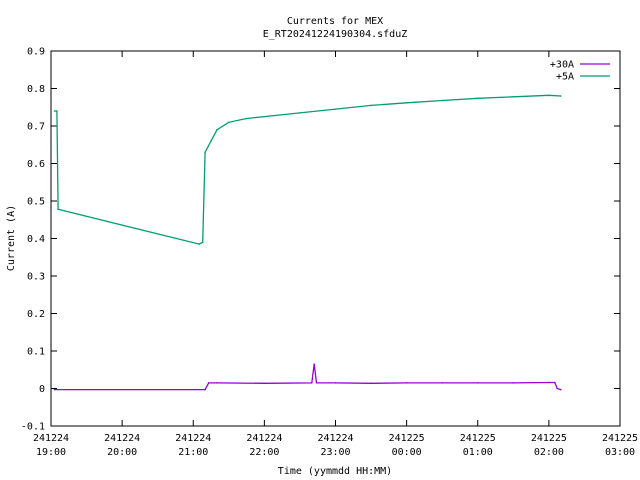 This screenshot has width=640, height=480. I want to click on y-tick-label: 0.9, so click(36, 52).